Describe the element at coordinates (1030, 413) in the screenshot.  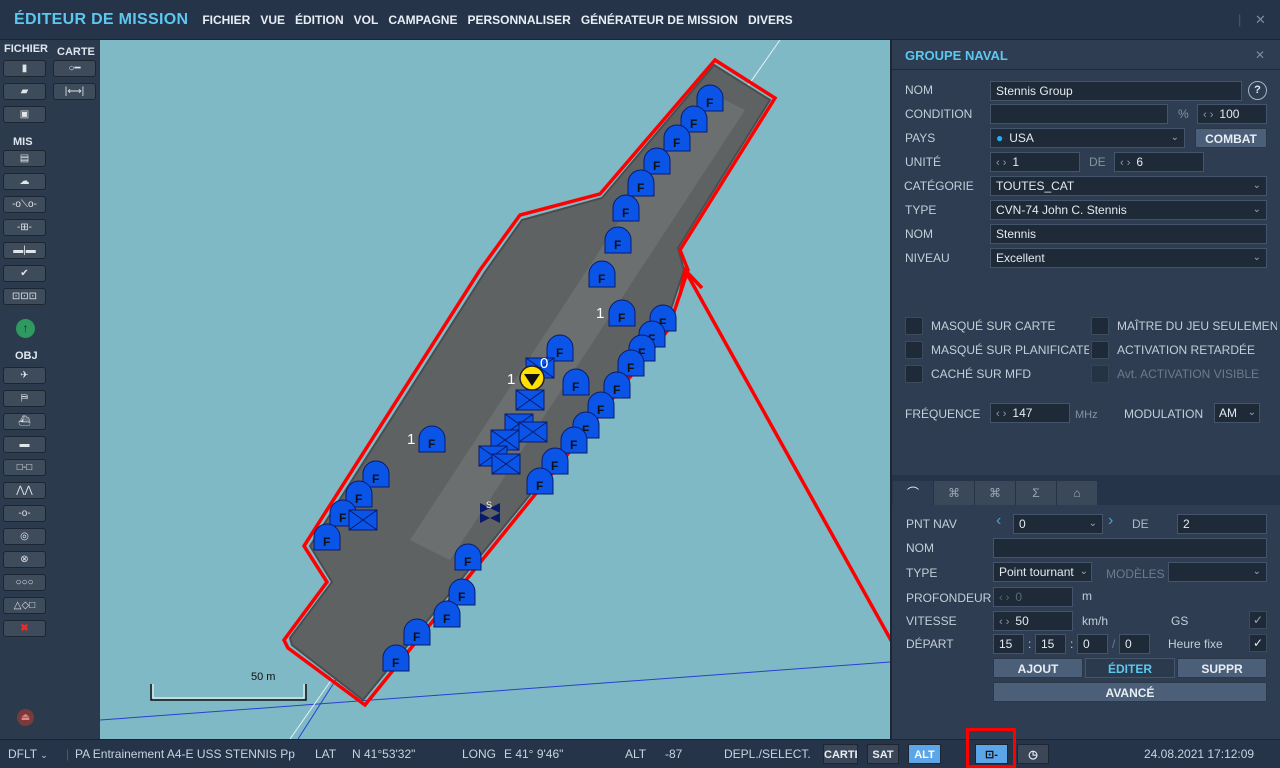
I see `frequency-stepper: ‹ › 147` at that location.